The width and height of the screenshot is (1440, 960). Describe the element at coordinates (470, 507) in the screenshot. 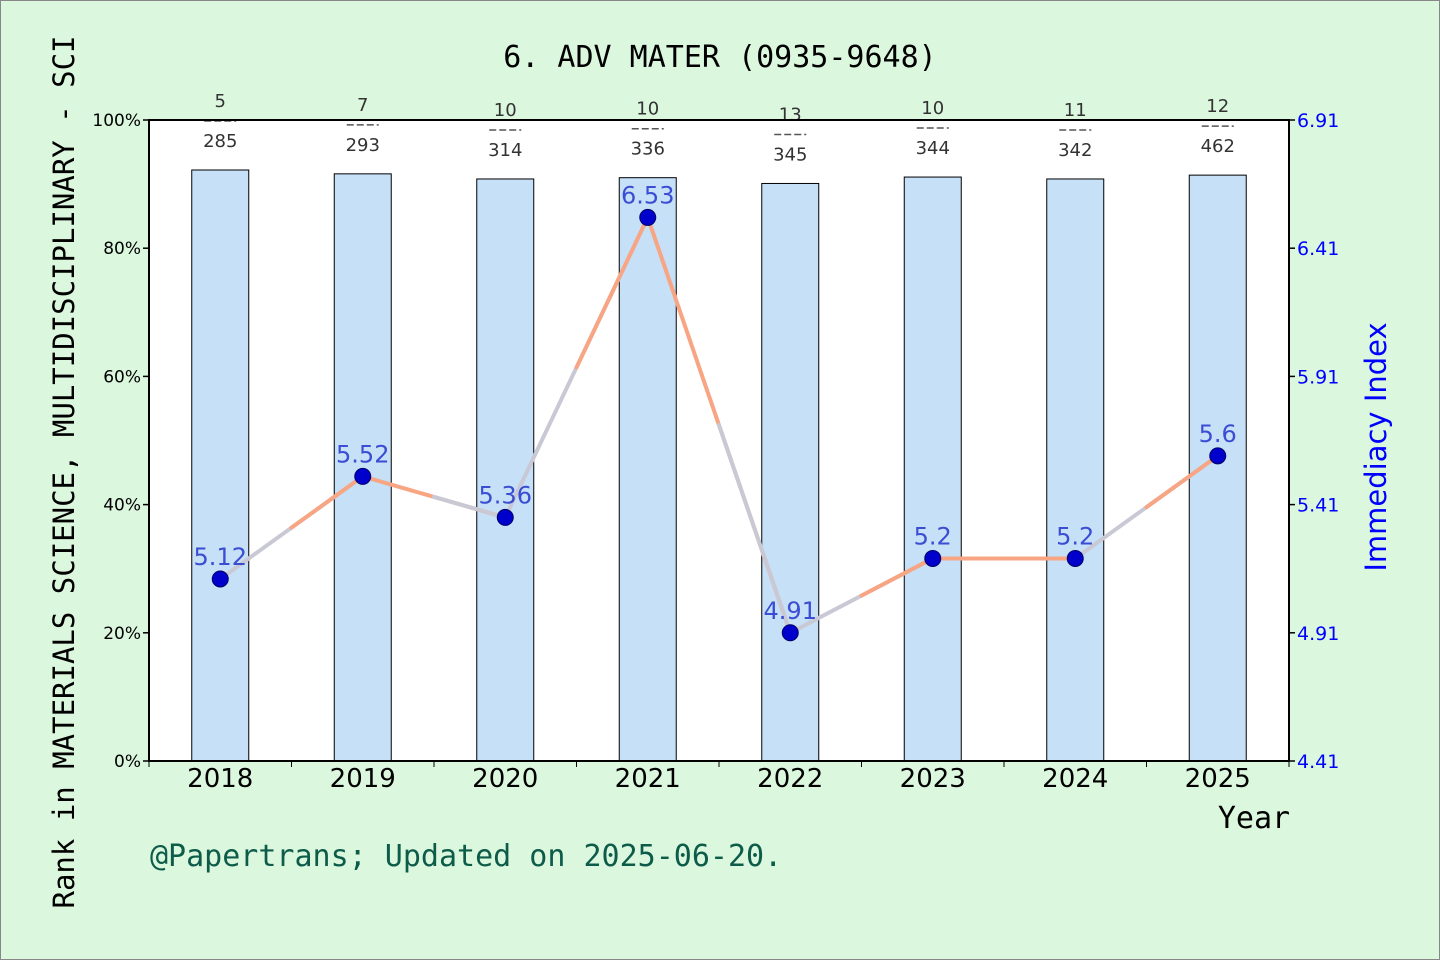

I see `line-segment-accent-2019` at that location.